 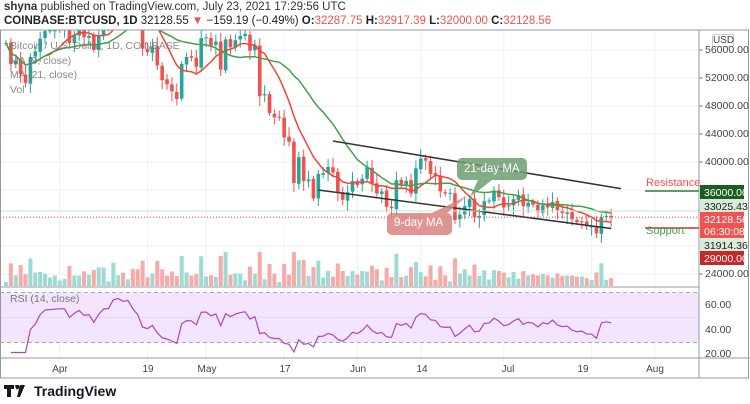 I want to click on legend-volume: Vol, so click(x=17, y=89).